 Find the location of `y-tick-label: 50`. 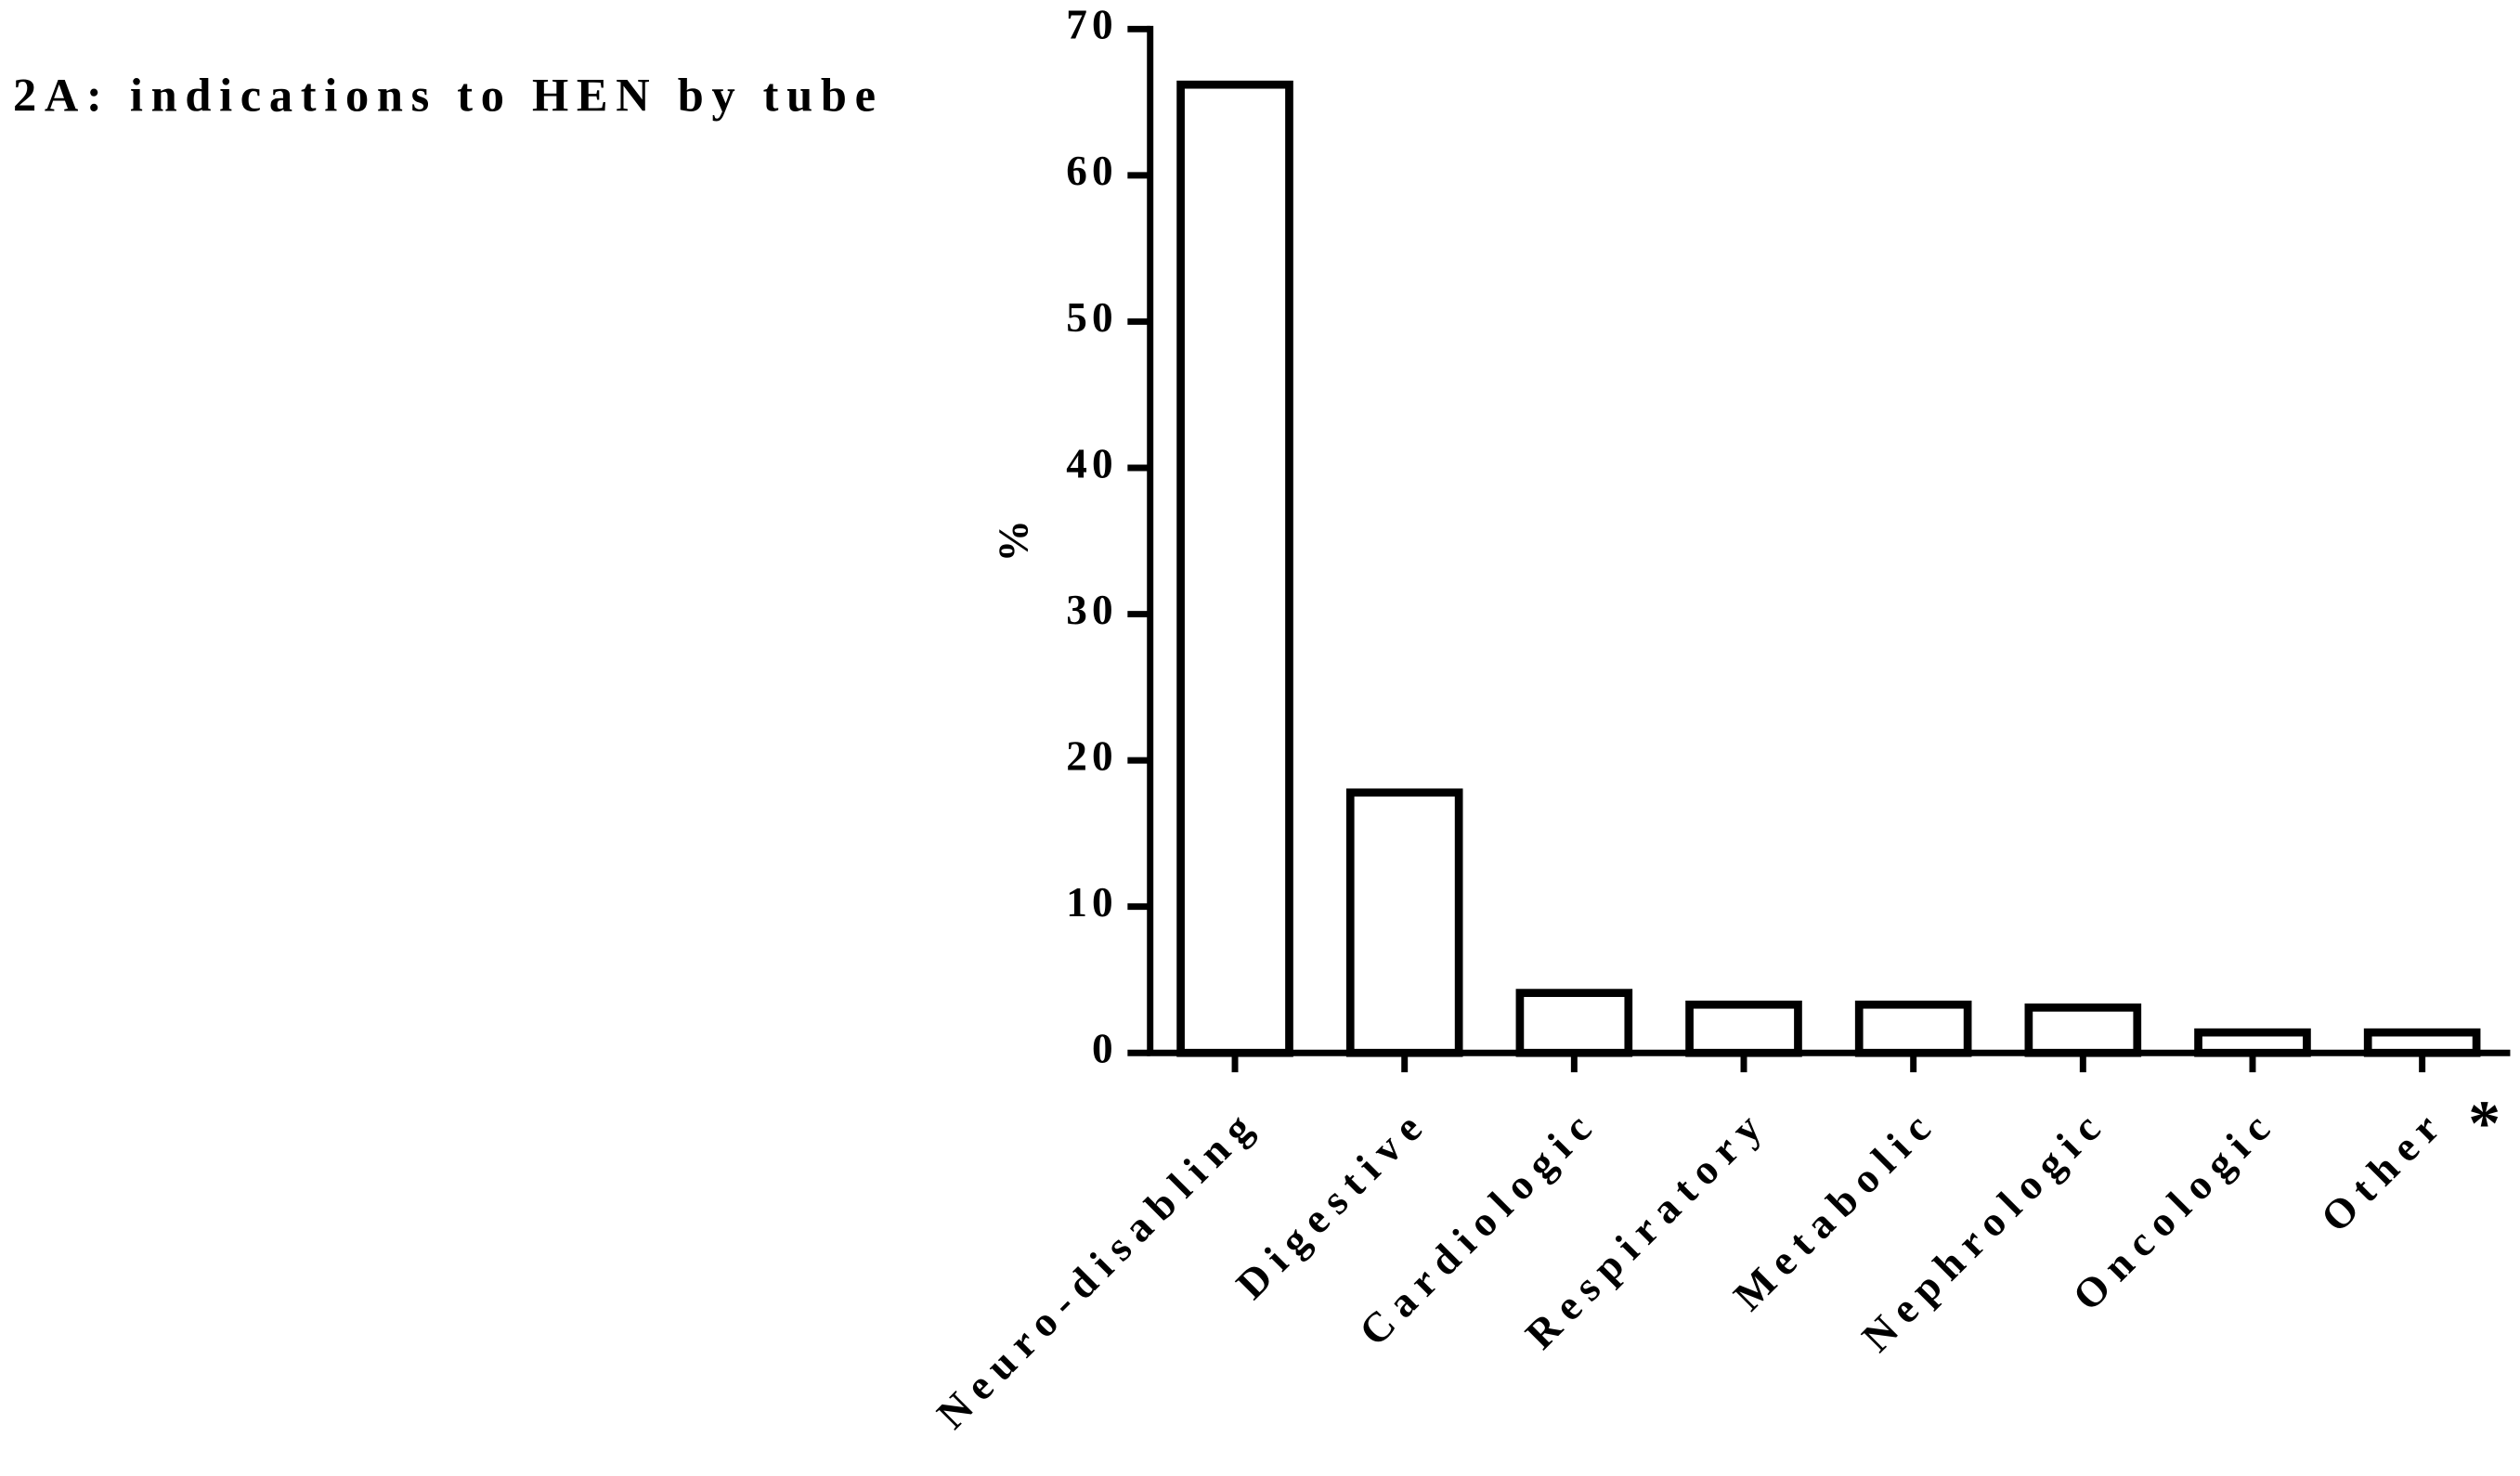

y-tick-label: 50 is located at coordinates (1092, 317).